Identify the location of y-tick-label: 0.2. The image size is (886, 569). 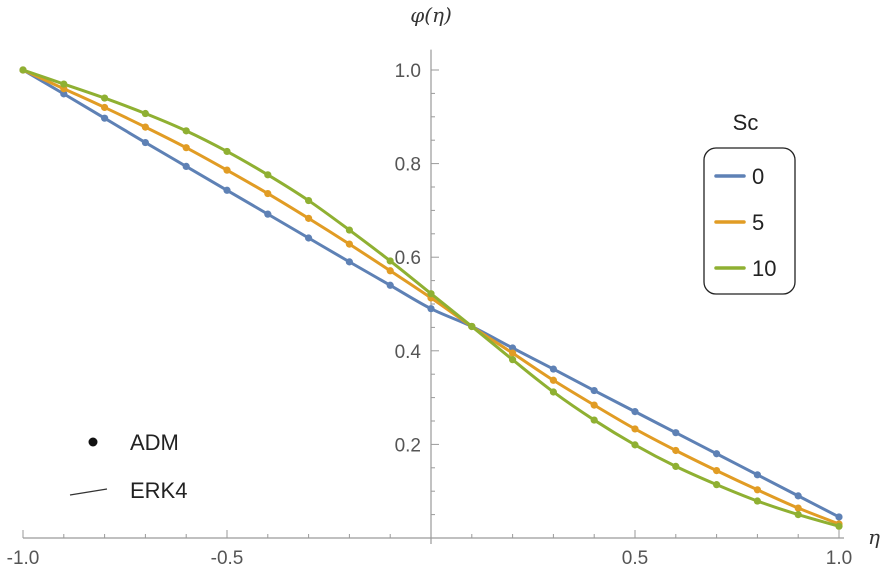
(408, 445).